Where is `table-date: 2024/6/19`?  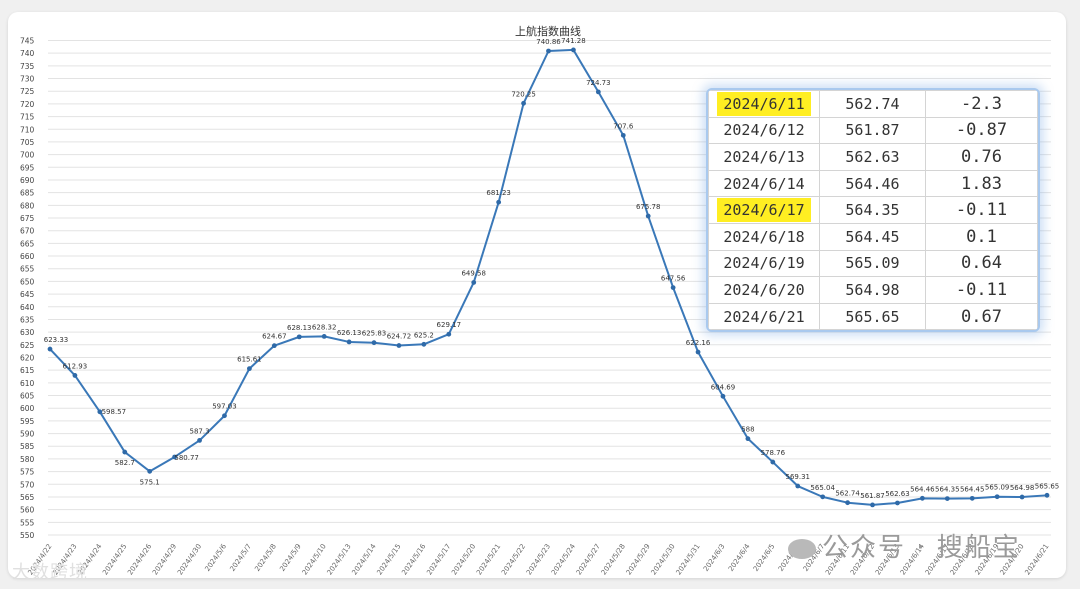
table-date: 2024/6/19 is located at coordinates (764, 263).